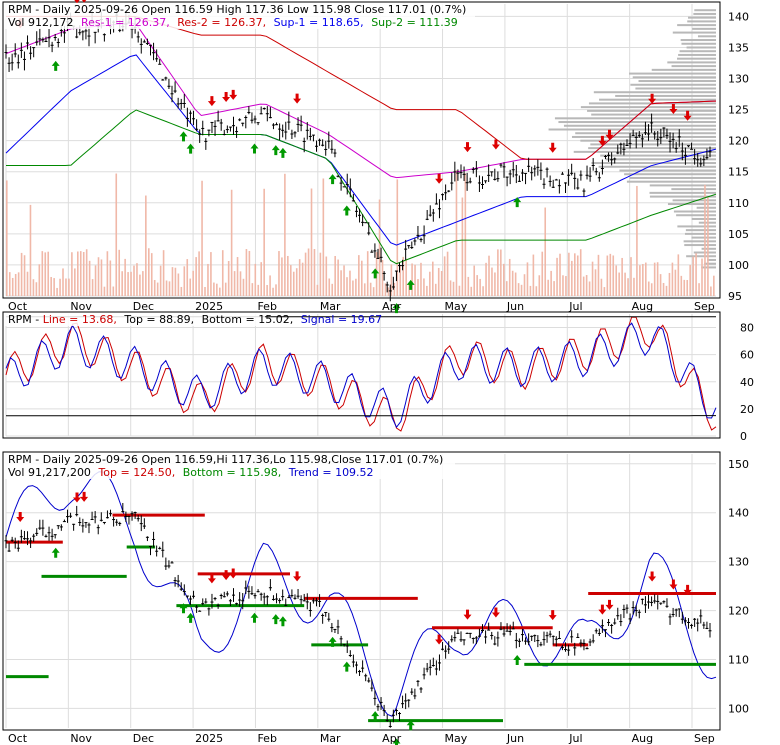  Describe the element at coordinates (738, 16) in the screenshot. I see `price-y-tick-label: 140` at that location.